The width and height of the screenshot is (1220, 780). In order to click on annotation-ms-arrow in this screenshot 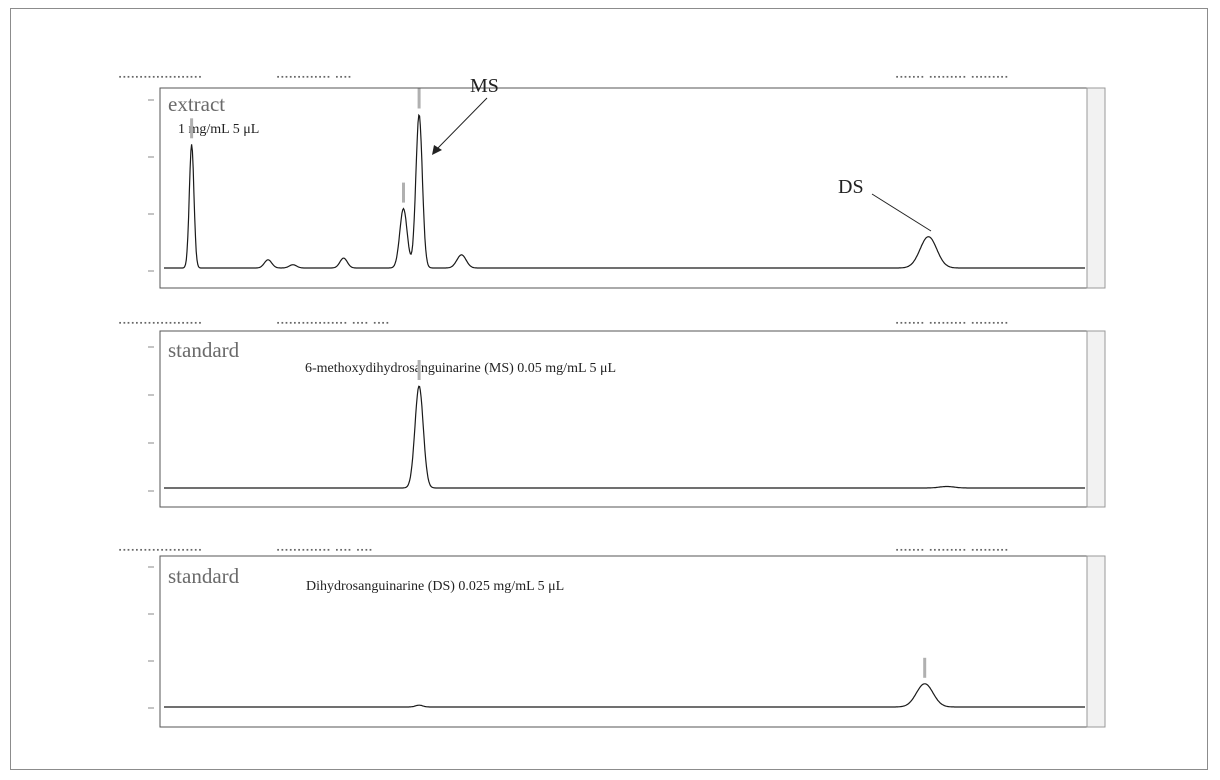, I will do `click(461, 124)`.